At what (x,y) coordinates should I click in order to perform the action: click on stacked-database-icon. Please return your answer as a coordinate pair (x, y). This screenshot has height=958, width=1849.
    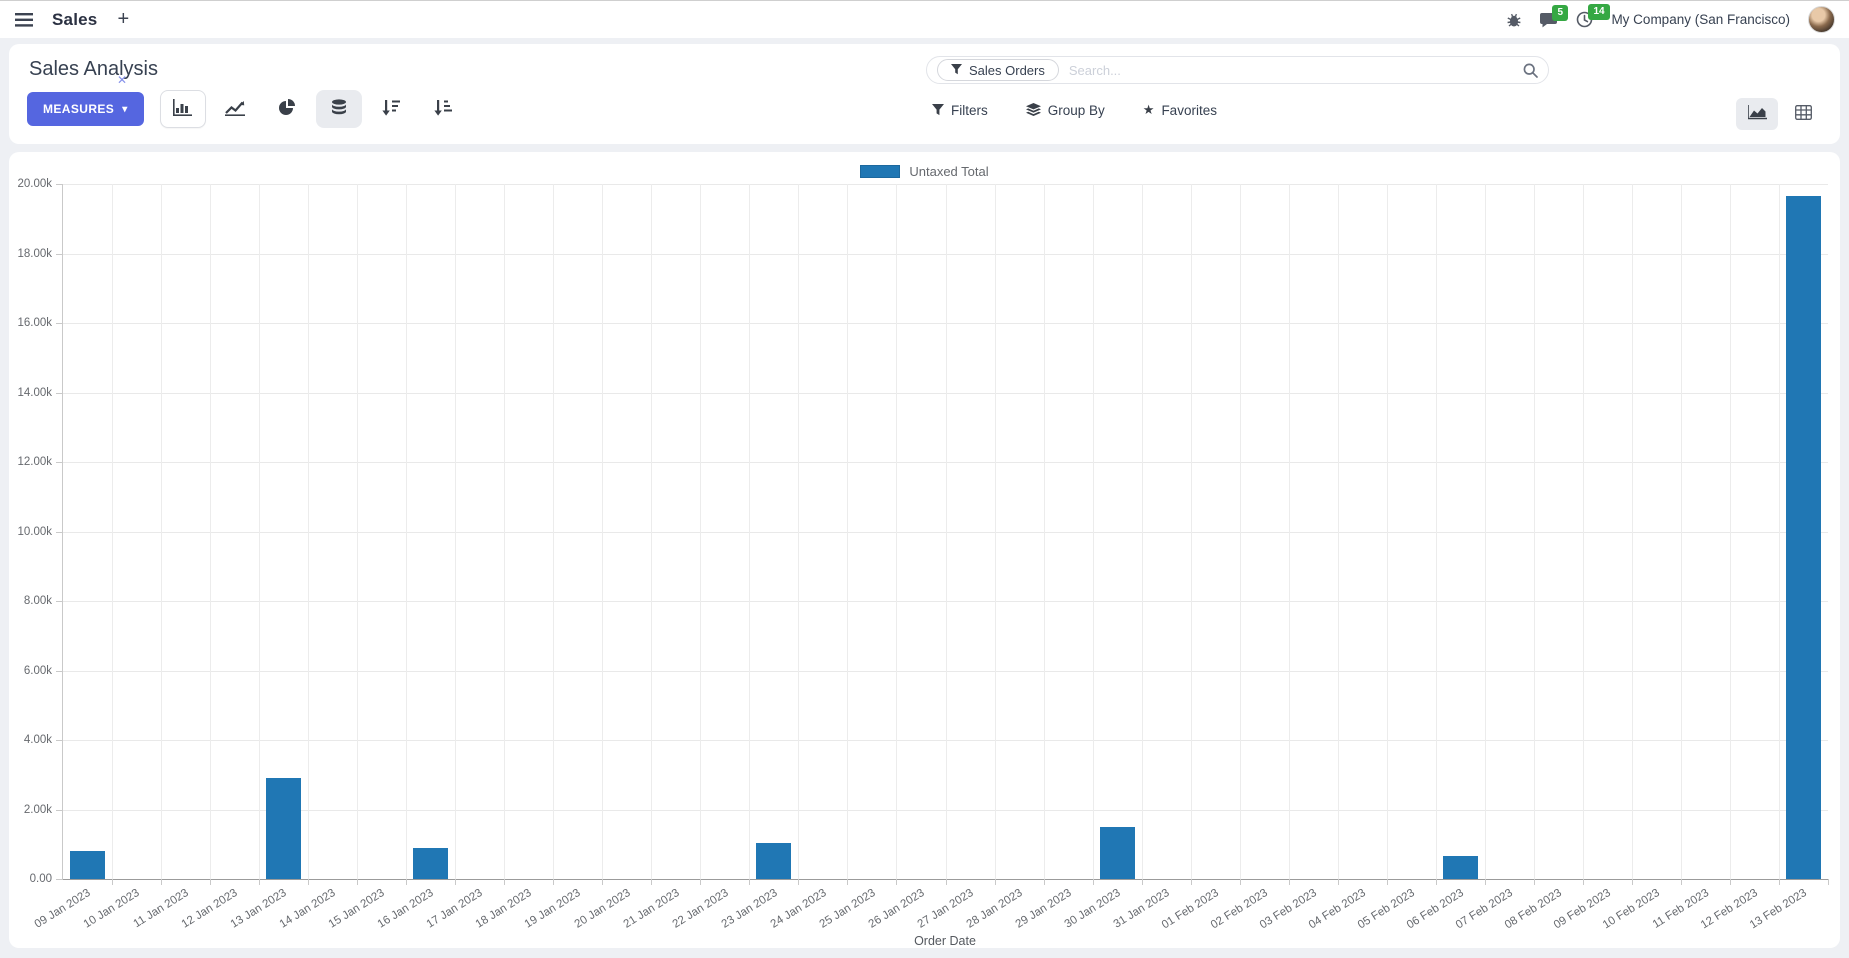
    Looking at the image, I should click on (339, 109).